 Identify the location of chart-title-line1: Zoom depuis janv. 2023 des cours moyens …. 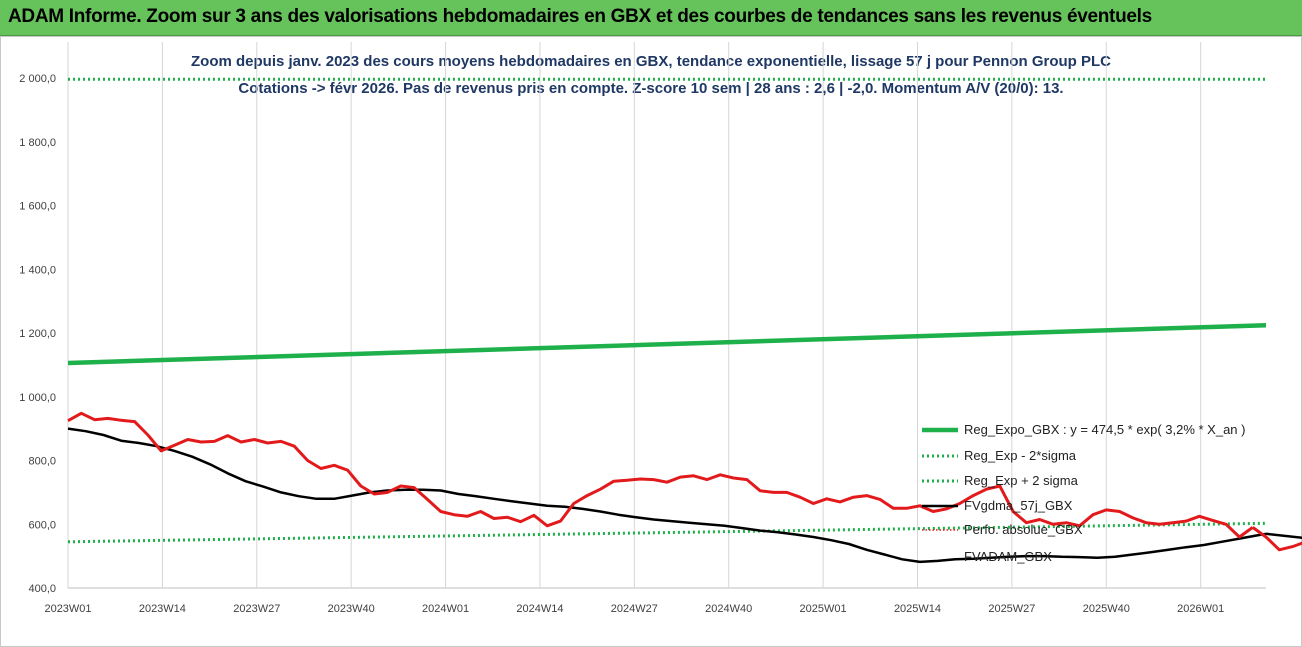
(651, 61).